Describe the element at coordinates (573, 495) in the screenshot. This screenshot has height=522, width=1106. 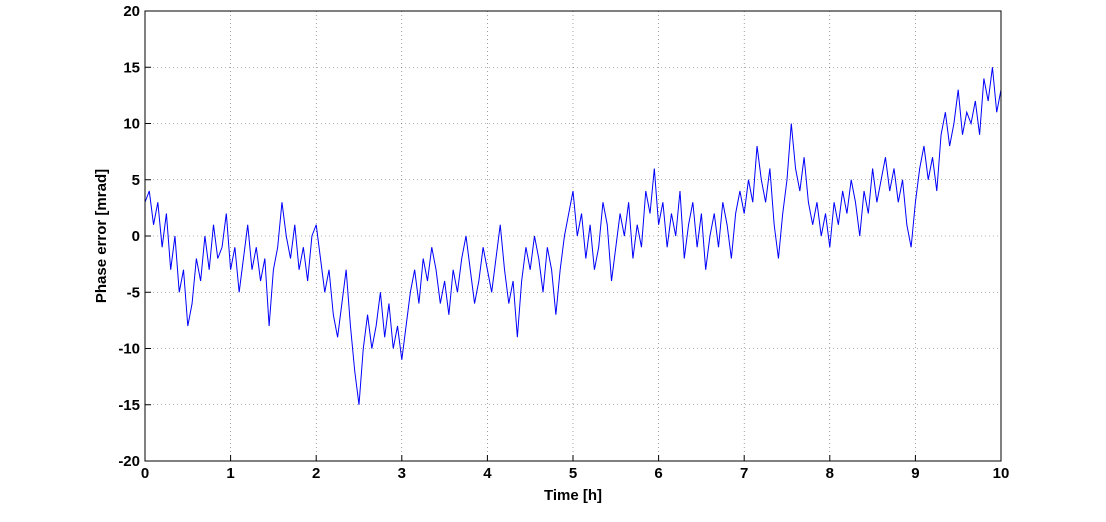
I see `x-axis-label: Time [h]` at that location.